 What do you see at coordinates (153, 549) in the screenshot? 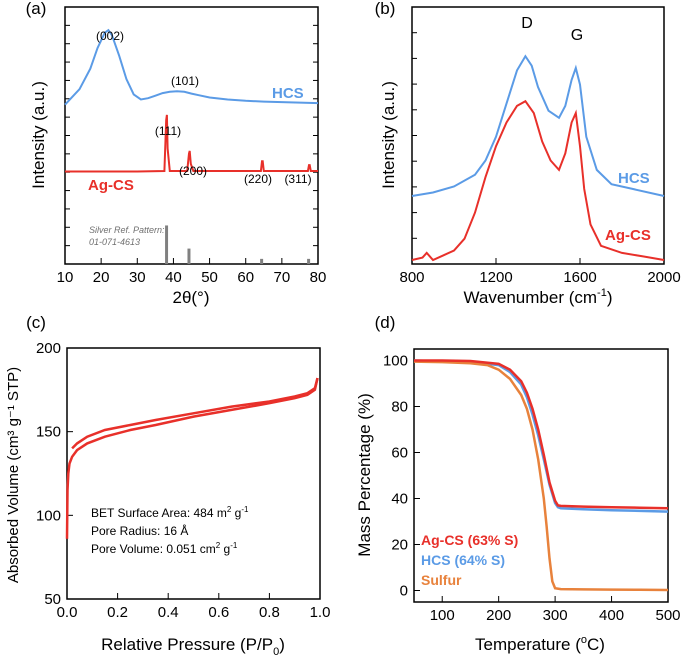
I see `pv-text: Pore Volume: 0.051 cm` at bounding box center [153, 549].